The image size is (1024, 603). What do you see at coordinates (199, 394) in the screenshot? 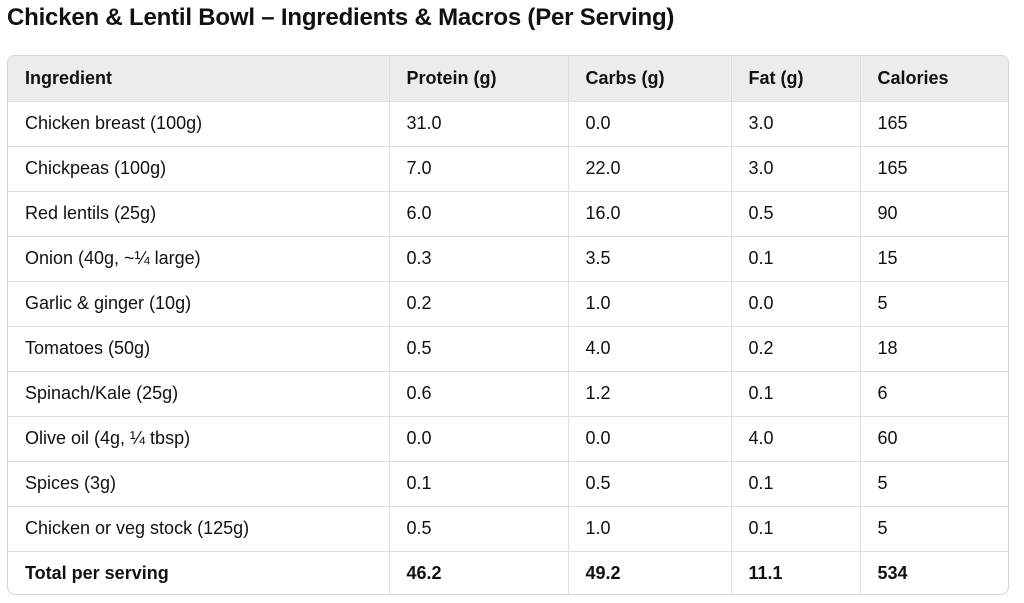
I see `cell-ingredient: Spinach/Kale (25g)` at bounding box center [199, 394].